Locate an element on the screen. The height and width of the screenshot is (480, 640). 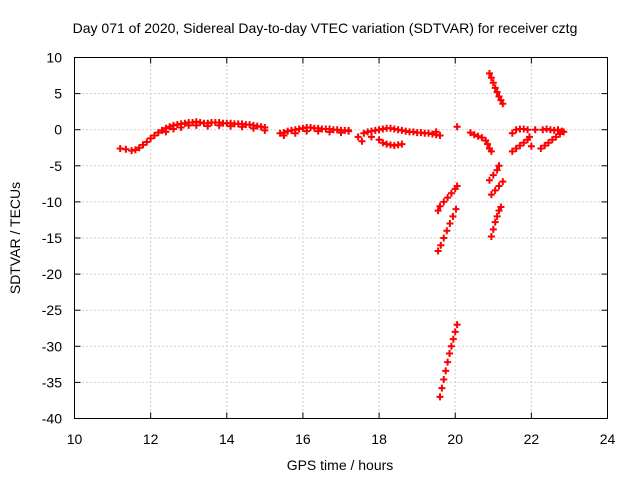
y-tick-label: -5 is located at coordinates (56, 166).